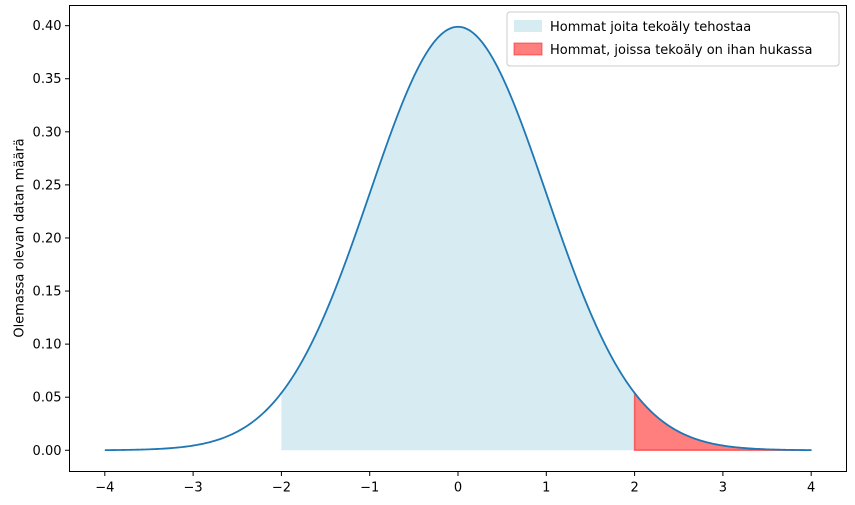 Image resolution: width=855 pixels, height=505 pixels. Describe the element at coordinates (811, 488) in the screenshot. I see `x-tick-label: 4` at that location.